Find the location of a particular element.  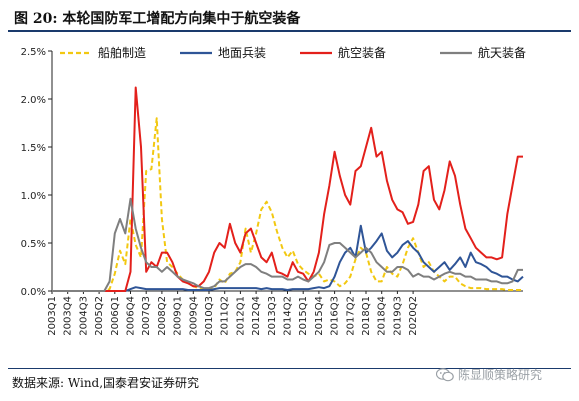

y-tick-label: 1.5% is located at coordinates (33, 148).